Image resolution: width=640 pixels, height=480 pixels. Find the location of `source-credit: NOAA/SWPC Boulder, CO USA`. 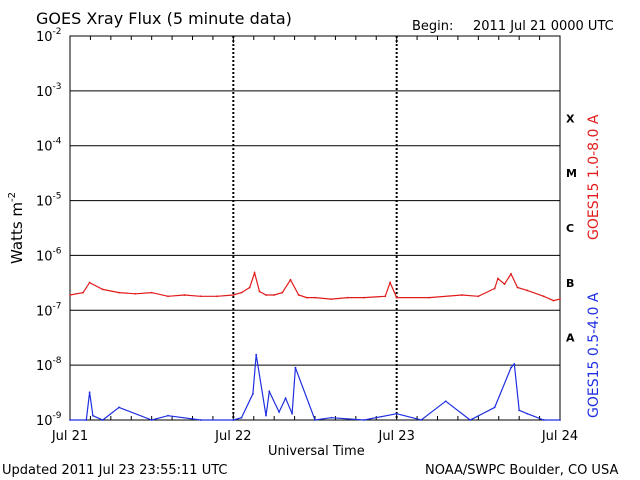

source-credit: NOAA/SWPC Boulder, CO USA is located at coordinates (521, 470).